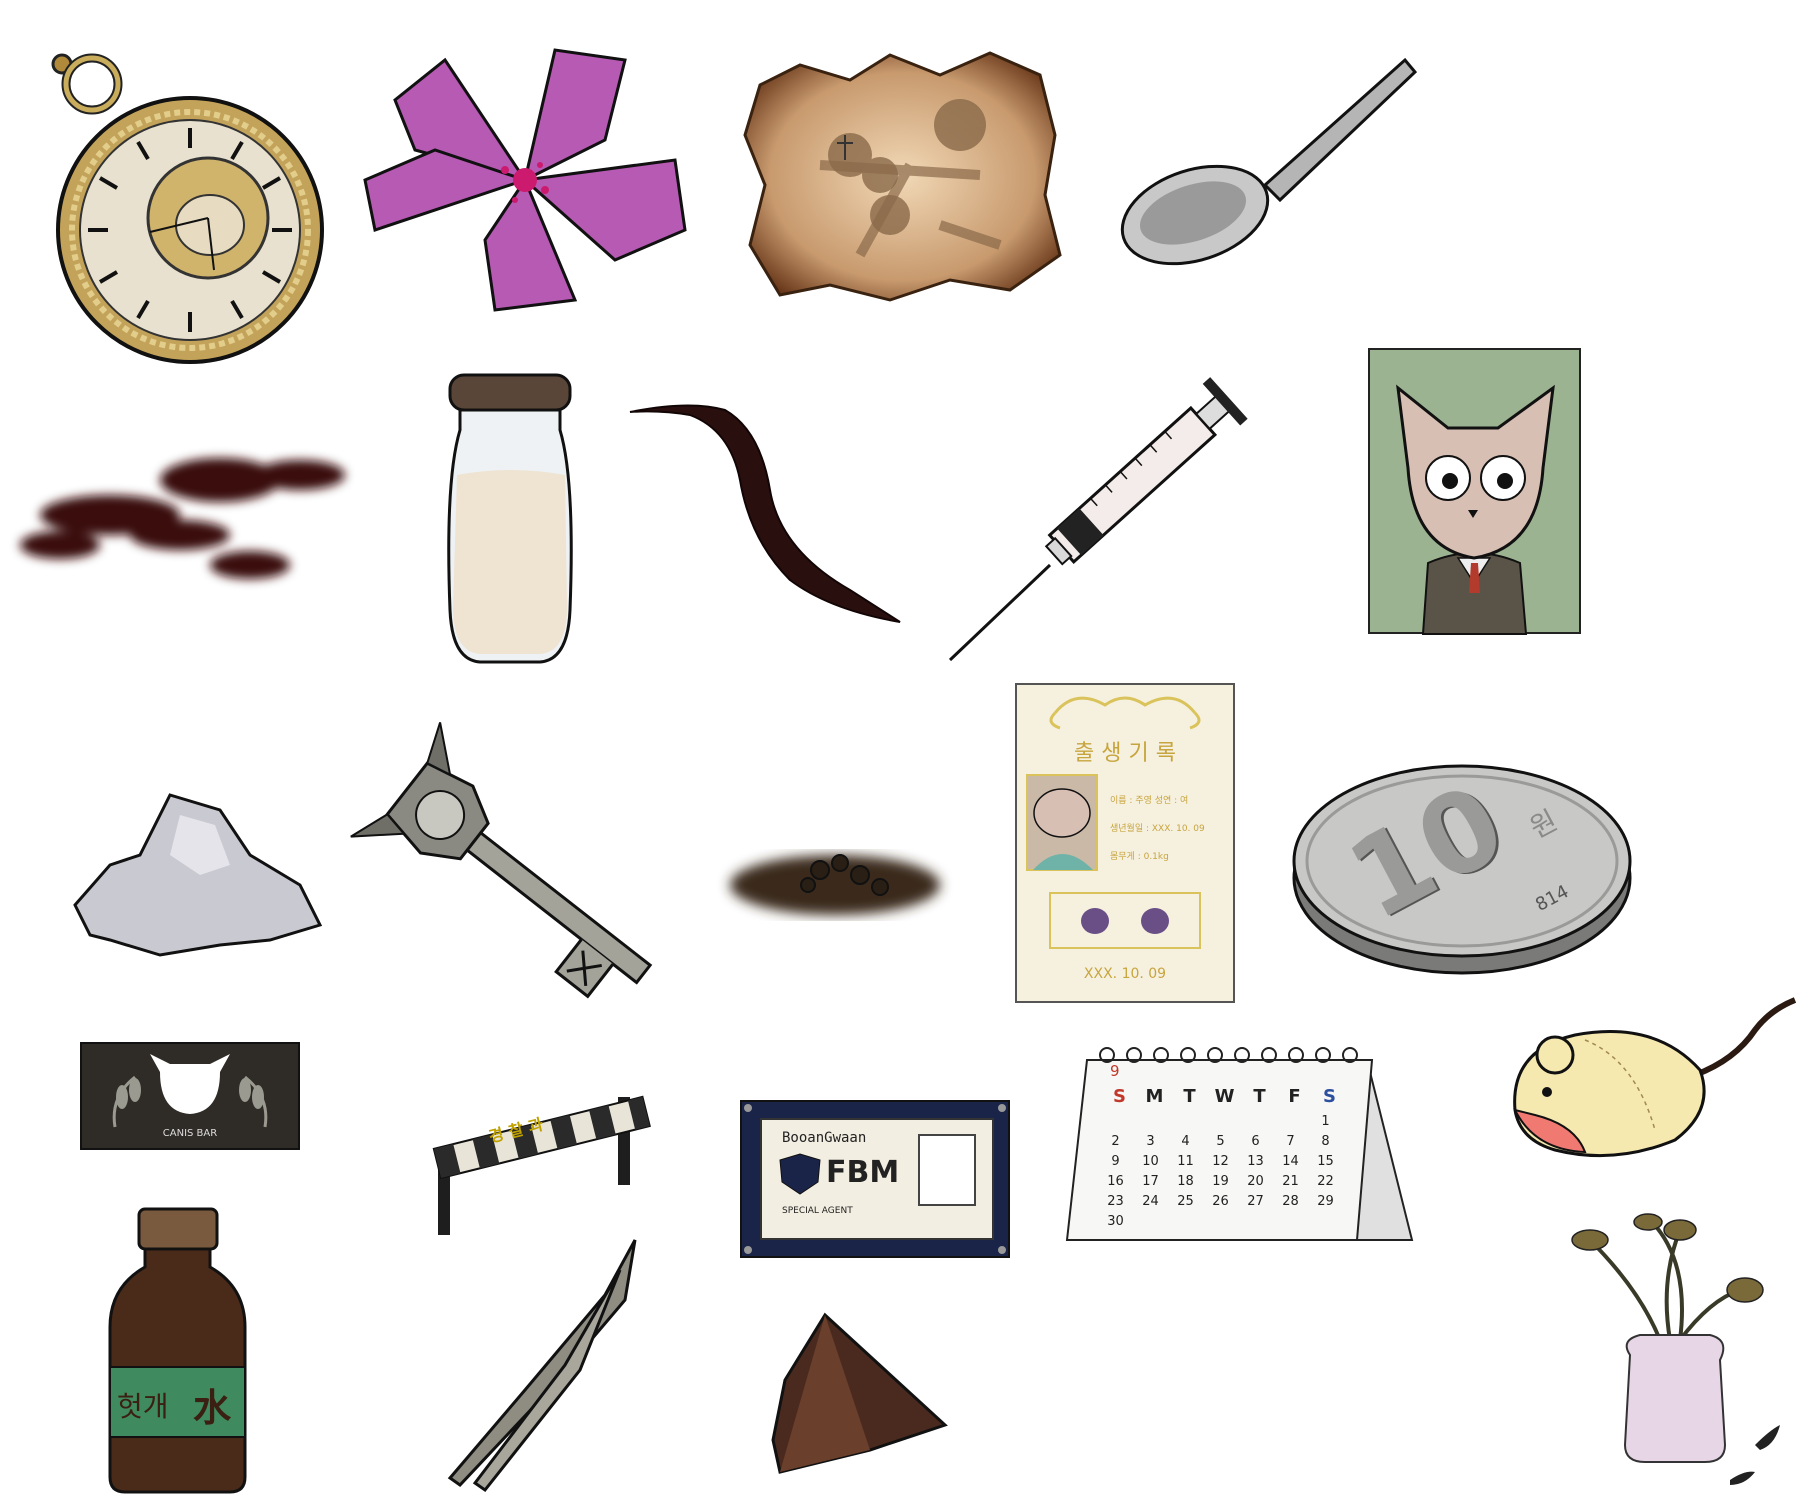 The height and width of the screenshot is (1500, 1816). I want to click on powder-icon, so click(198, 875).